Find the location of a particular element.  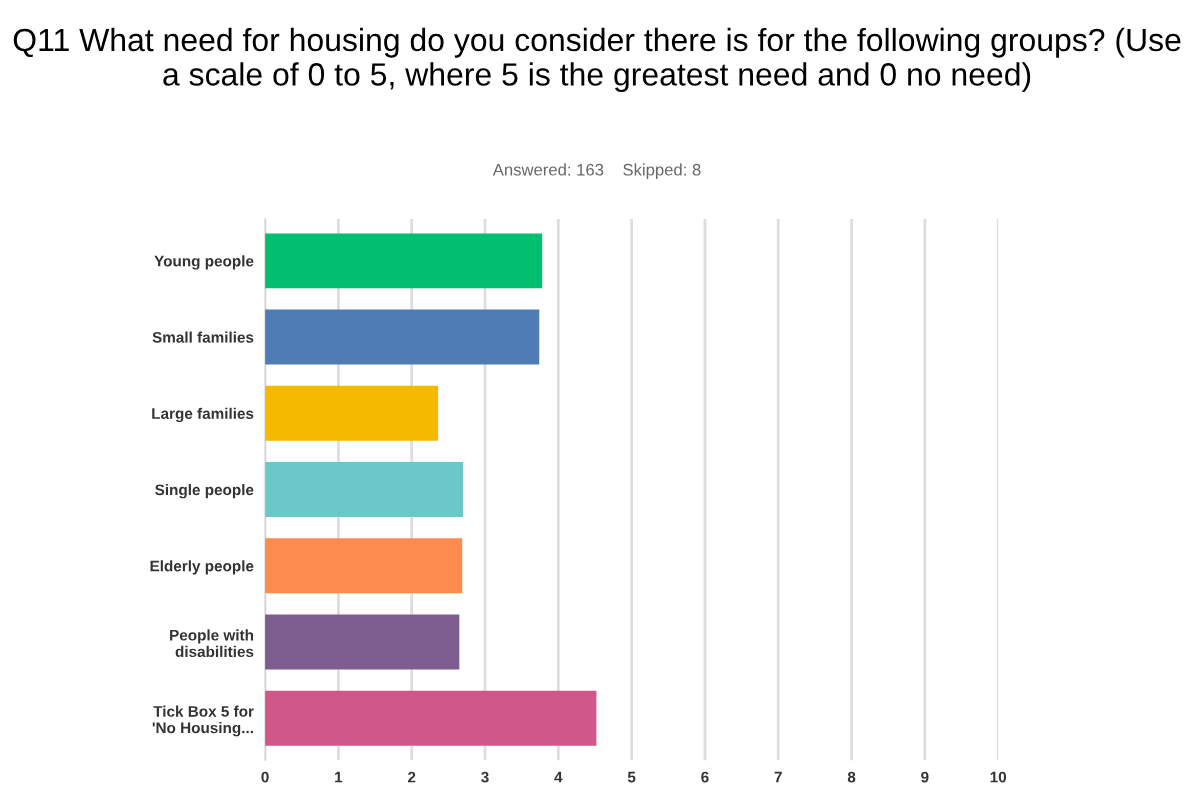

y-tick-label: Young people is located at coordinates (204, 262).